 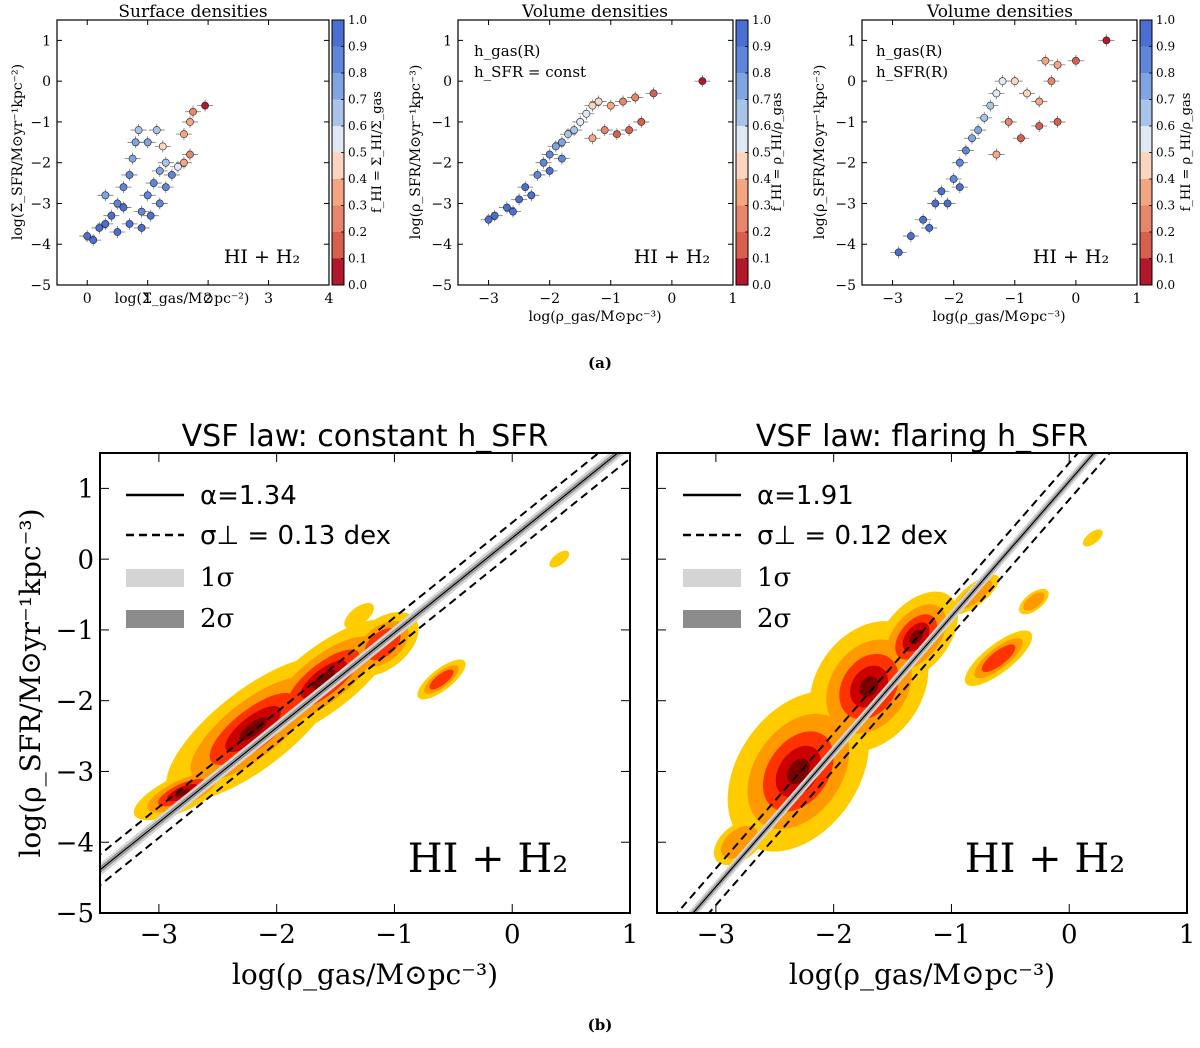 I want to click on a1-ytick-label: −3, so click(x=40, y=204).